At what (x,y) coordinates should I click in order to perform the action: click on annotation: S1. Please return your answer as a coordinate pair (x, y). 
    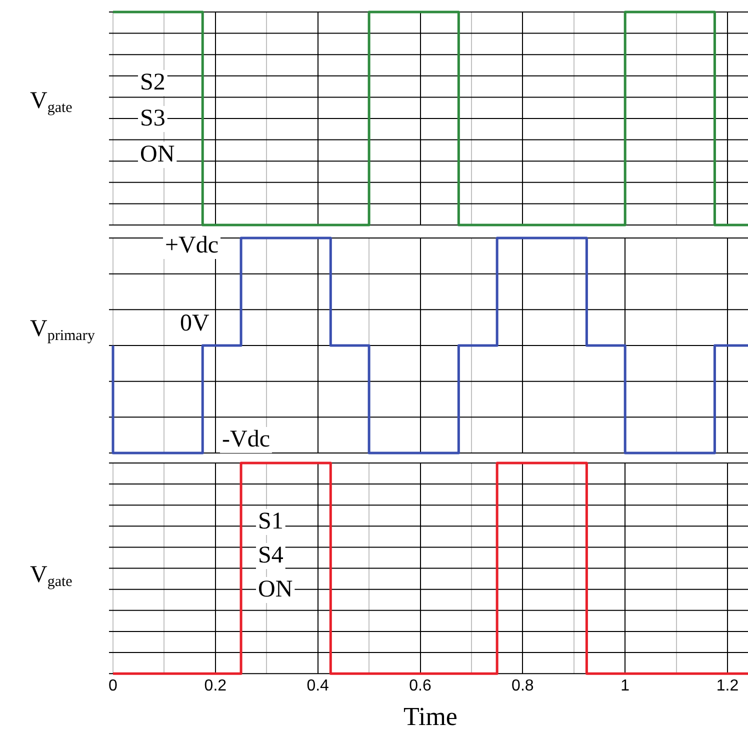
    Looking at the image, I should click on (271, 521).